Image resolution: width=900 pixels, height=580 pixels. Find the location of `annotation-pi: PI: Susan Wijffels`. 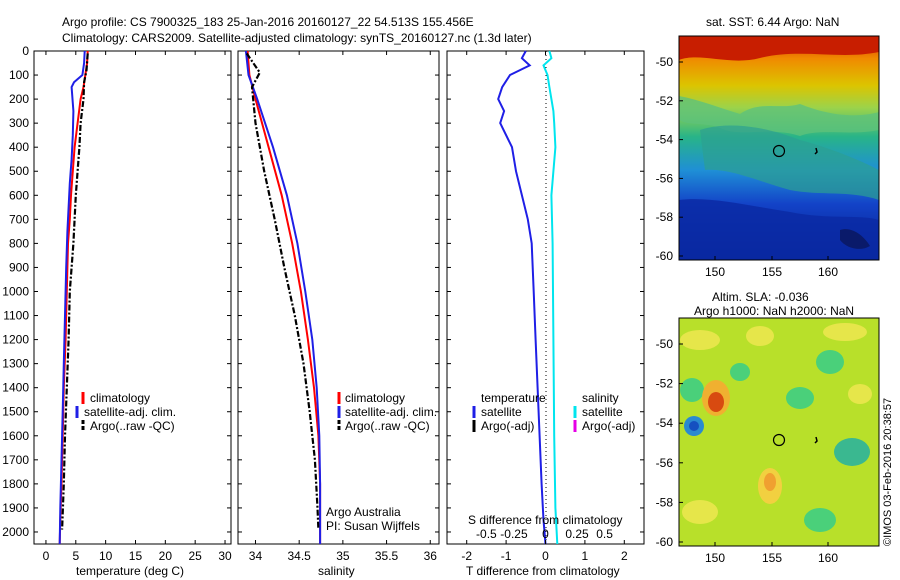

annotation-pi: PI: Susan Wijffels is located at coordinates (373, 526).